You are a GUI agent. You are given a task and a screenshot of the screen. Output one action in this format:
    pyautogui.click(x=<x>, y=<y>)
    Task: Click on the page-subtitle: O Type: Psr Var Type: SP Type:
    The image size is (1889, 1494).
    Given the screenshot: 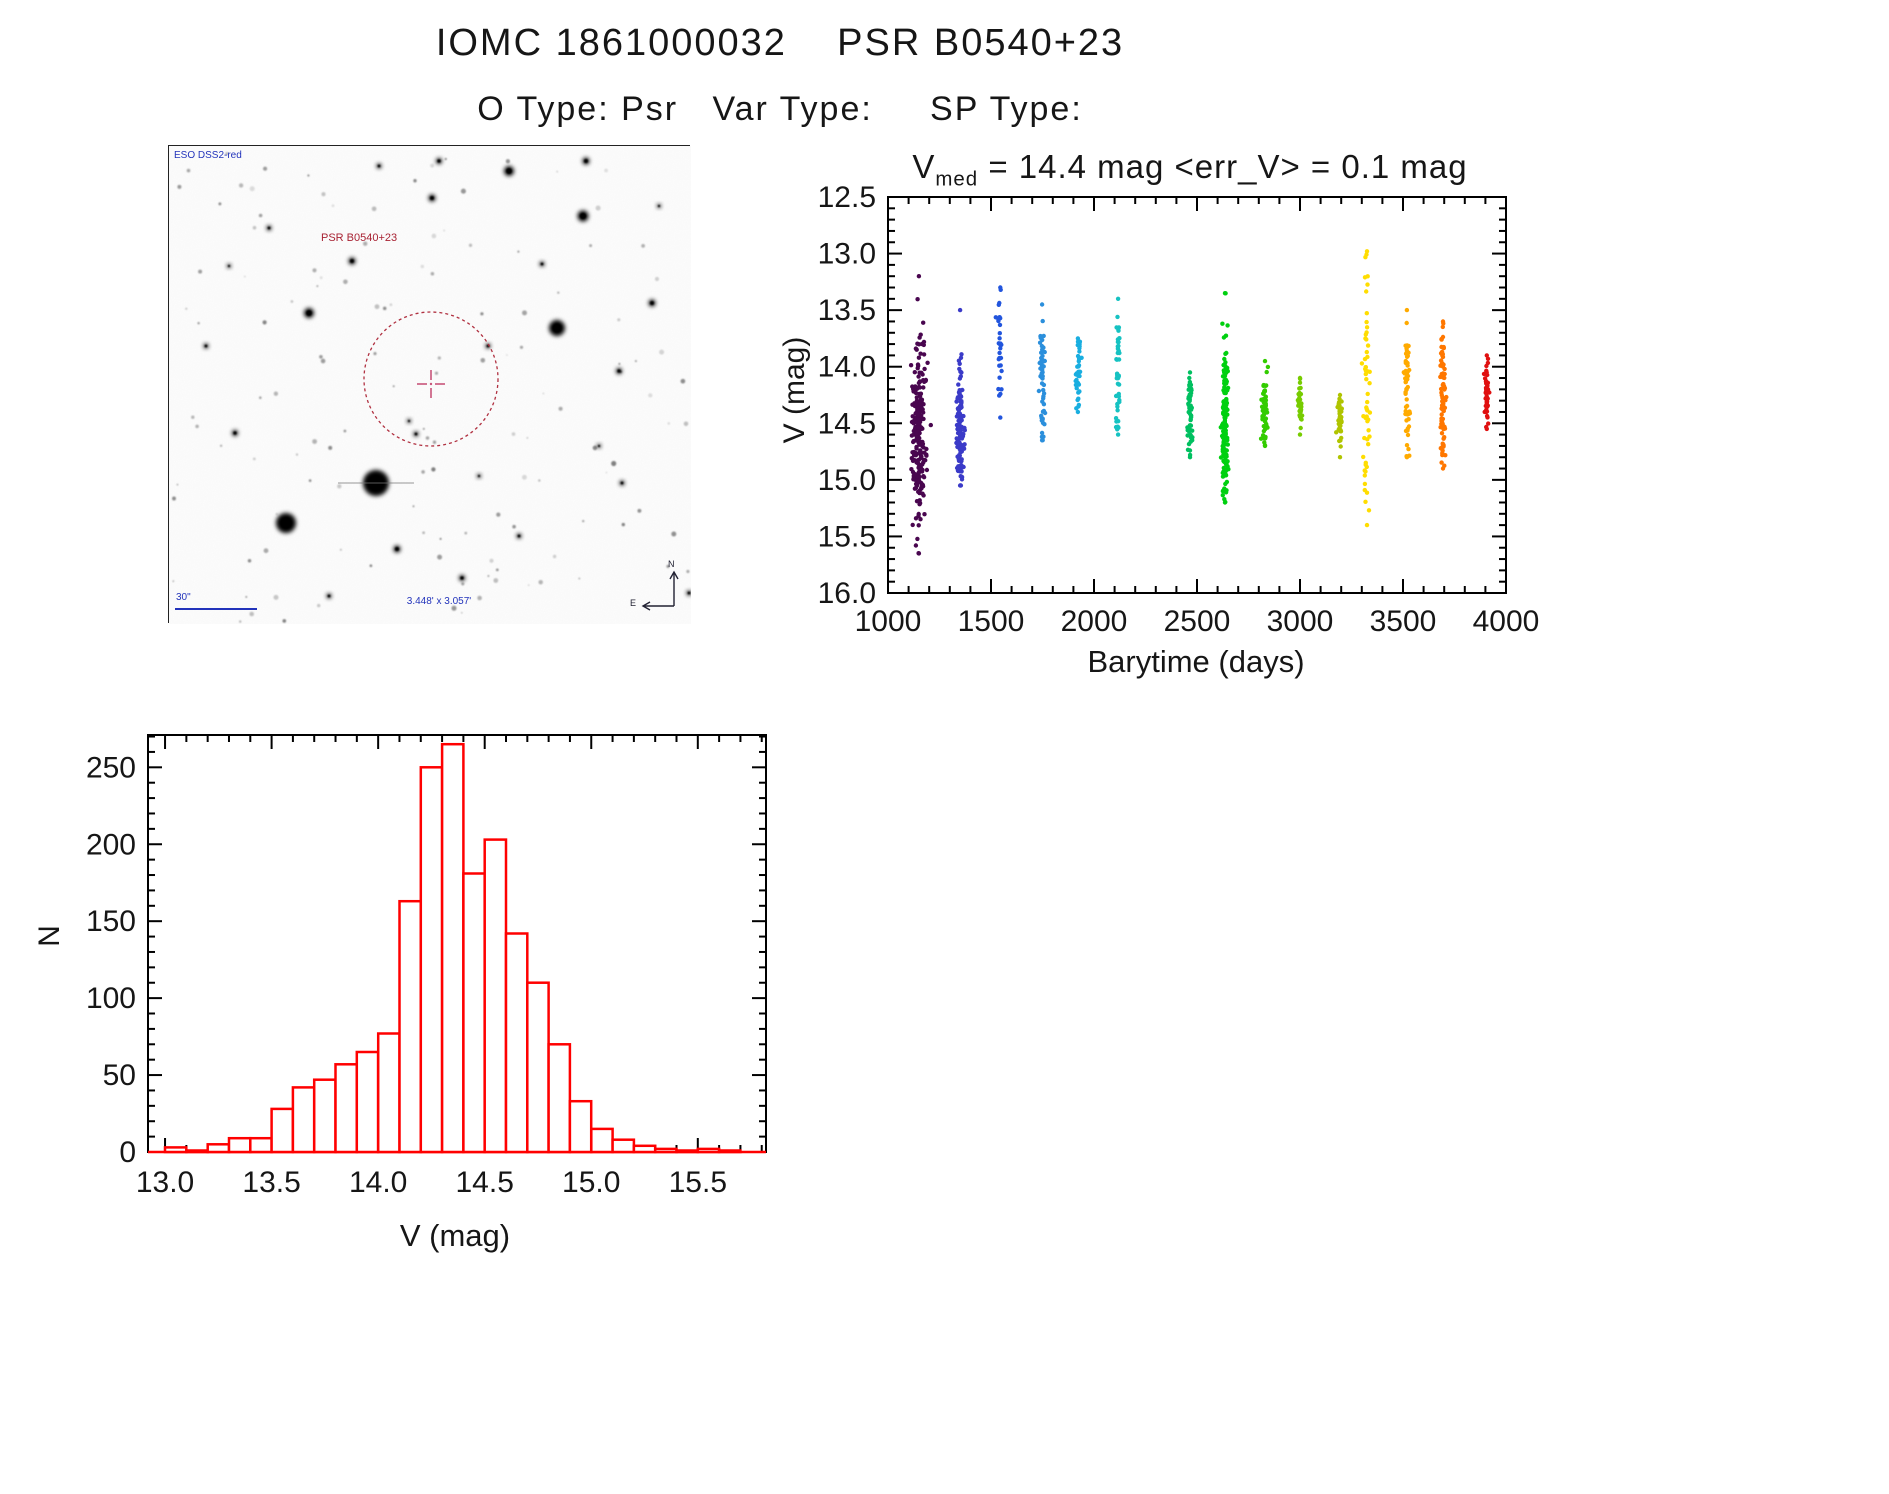 What is the action you would take?
    pyautogui.click(x=780, y=109)
    